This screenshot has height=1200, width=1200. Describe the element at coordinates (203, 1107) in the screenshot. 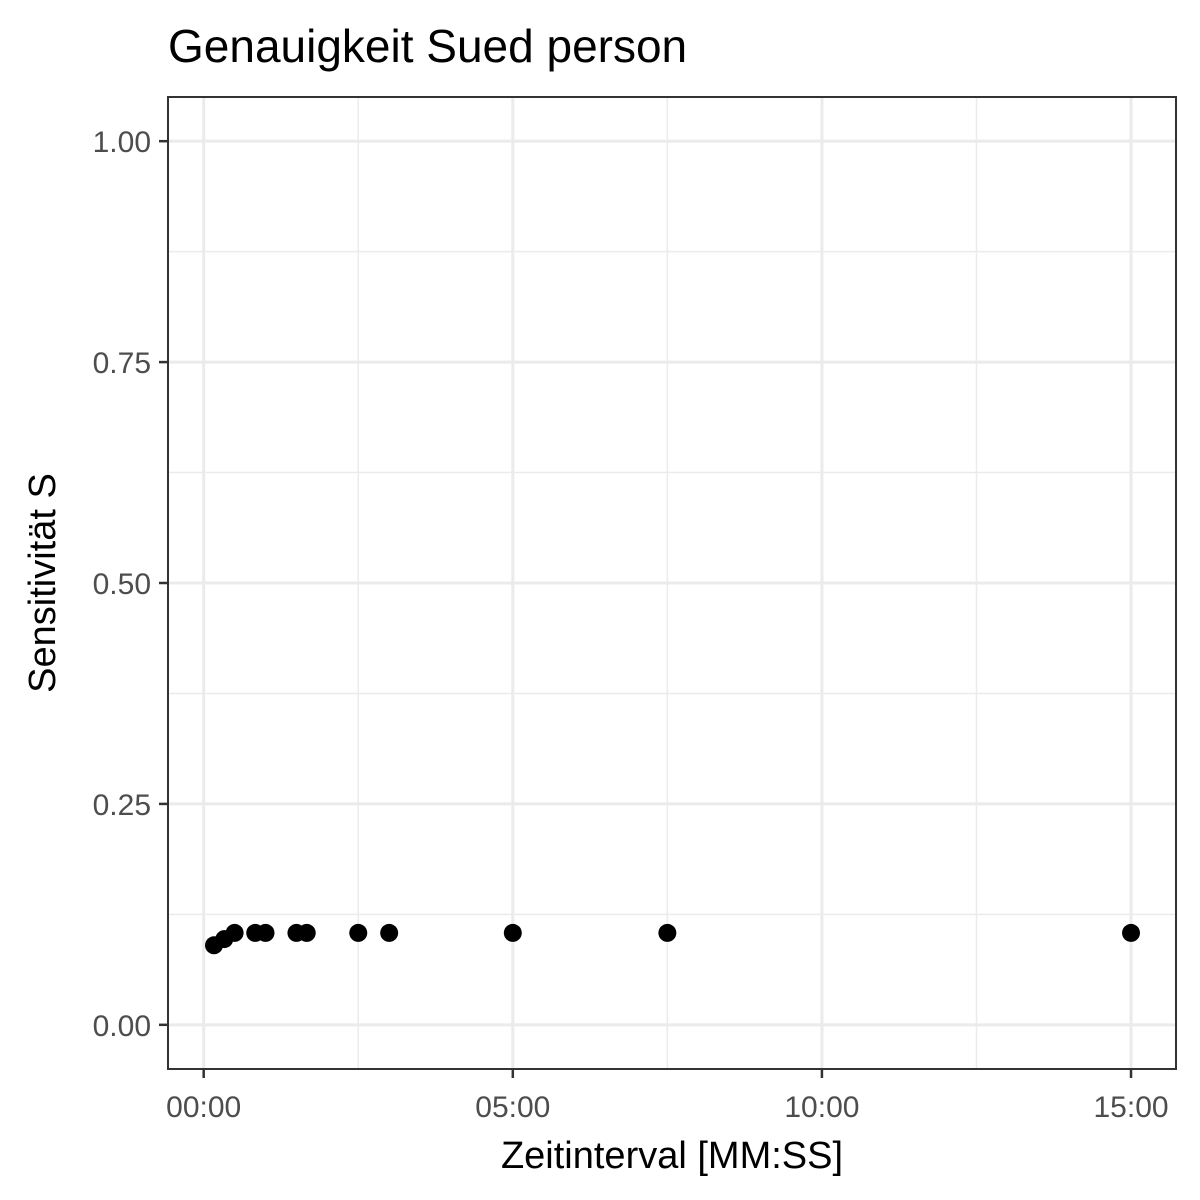

I see `x-tick-label: 00:00` at that location.